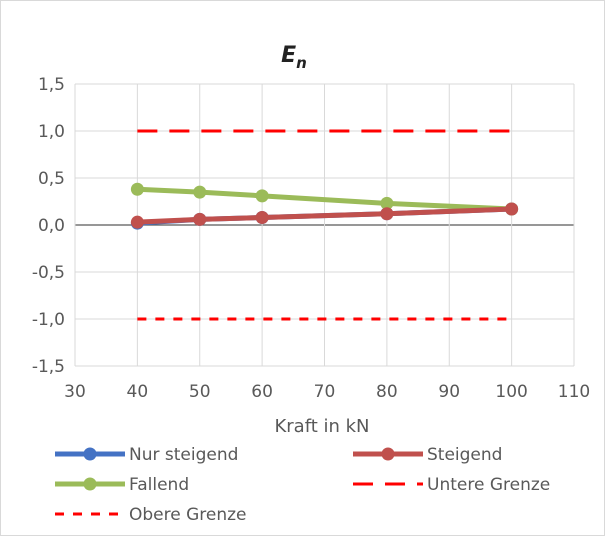  Describe the element at coordinates (138, 392) in the screenshot. I see `x-tick-label: 40` at that location.